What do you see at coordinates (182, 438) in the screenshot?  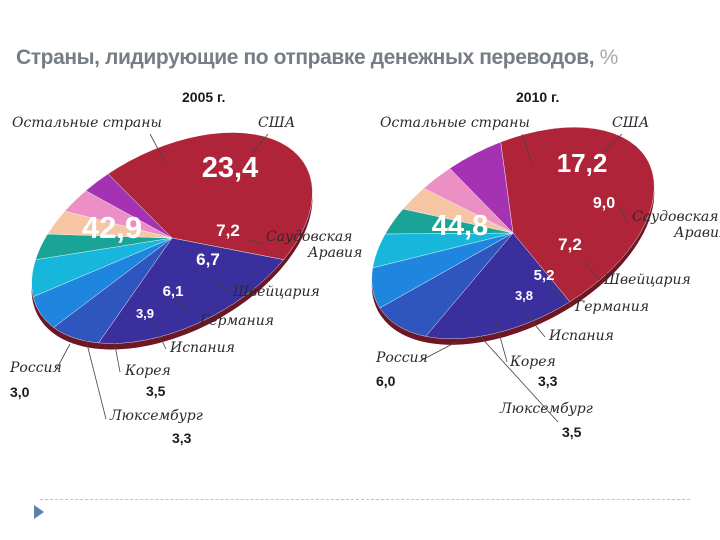 I see `slice-value-luxembourg: 3,3` at bounding box center [182, 438].